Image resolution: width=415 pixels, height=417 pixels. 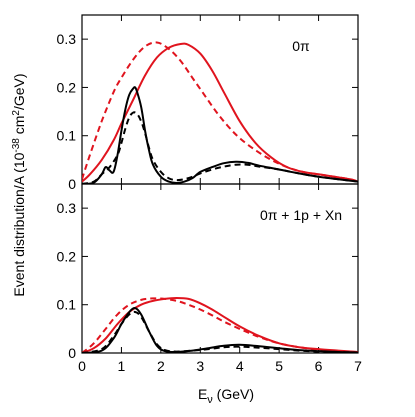 I want to click on series-line-black-dashed, so click(x=220, y=331).